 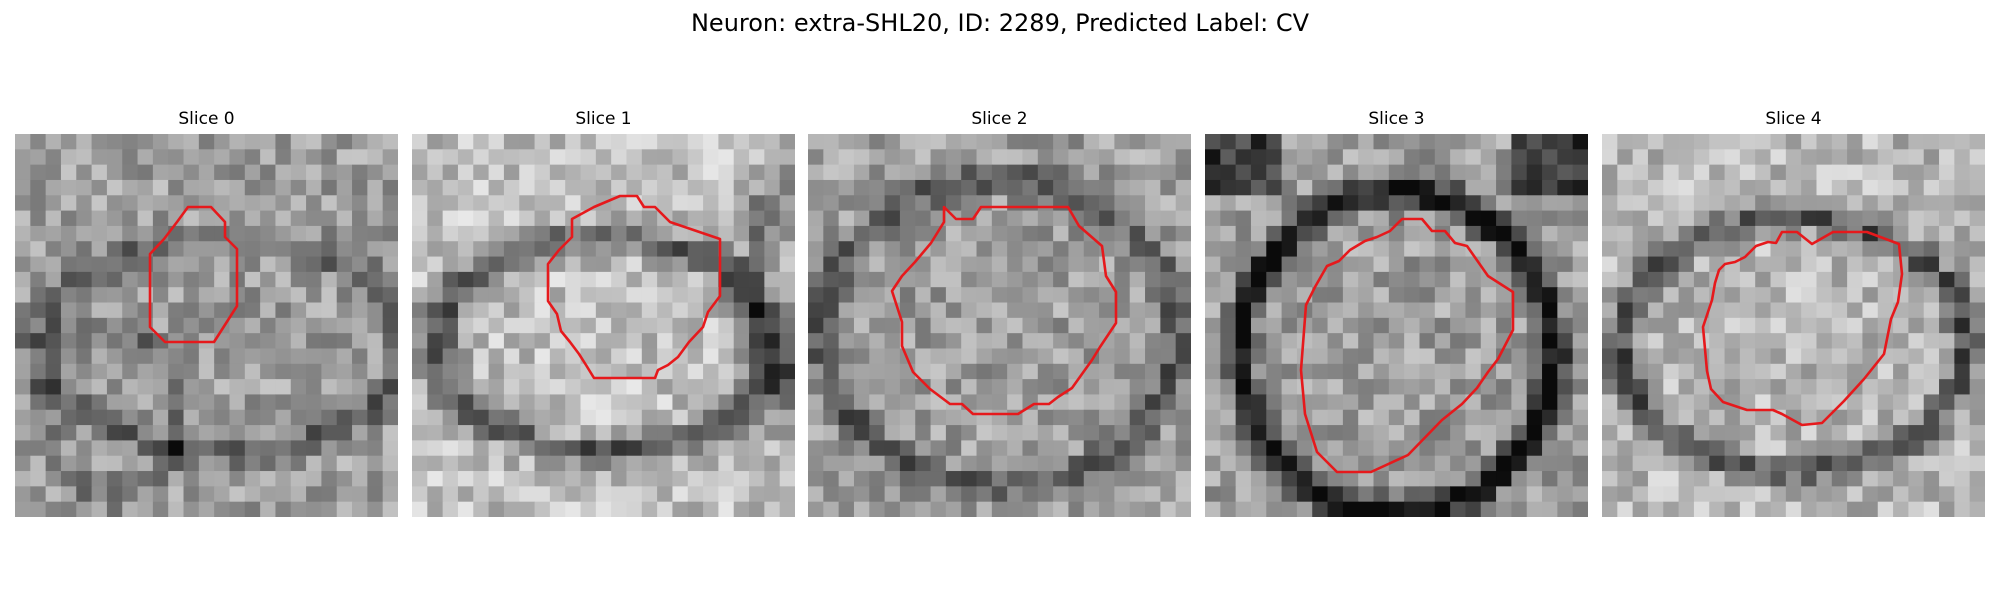 I want to click on slice-panel-3: Slice 3, so click(x=1396, y=312).